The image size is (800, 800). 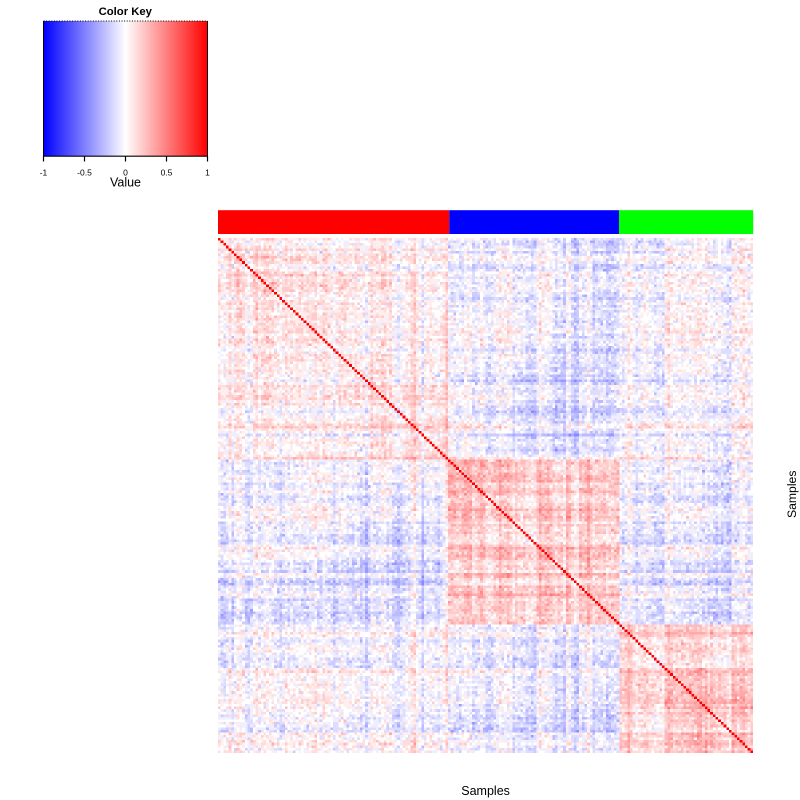 What do you see at coordinates (44, 173) in the screenshot?
I see `svg-text: -1` at bounding box center [44, 173].